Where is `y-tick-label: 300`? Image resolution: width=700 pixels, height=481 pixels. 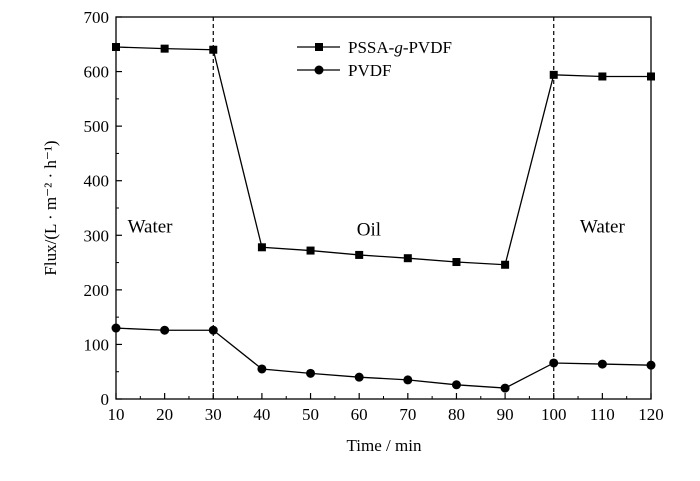
y-tick-label: 300 is located at coordinates (97, 235).